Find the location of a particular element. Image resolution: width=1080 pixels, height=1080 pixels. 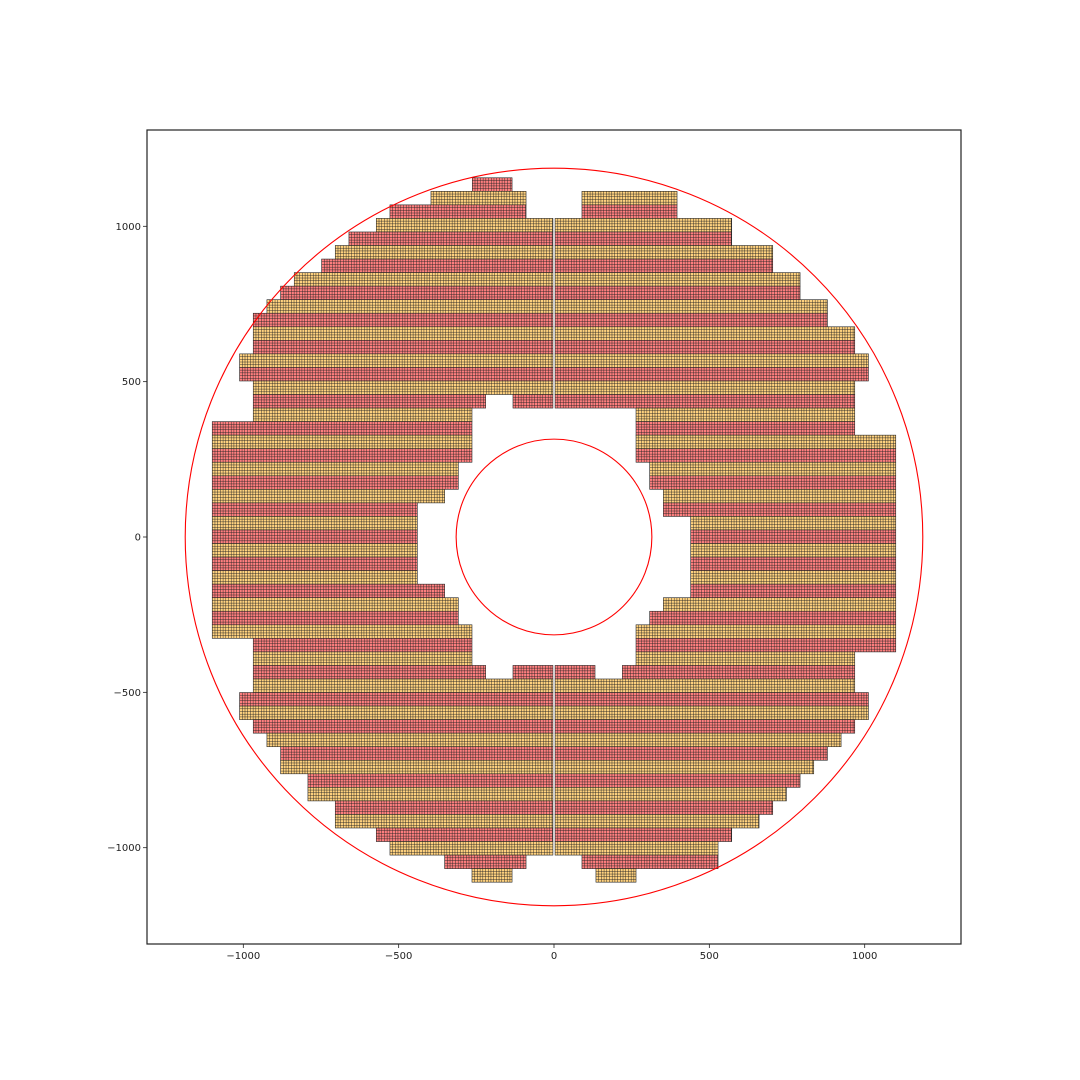

x-tick-label: 1000 is located at coordinates (864, 956).